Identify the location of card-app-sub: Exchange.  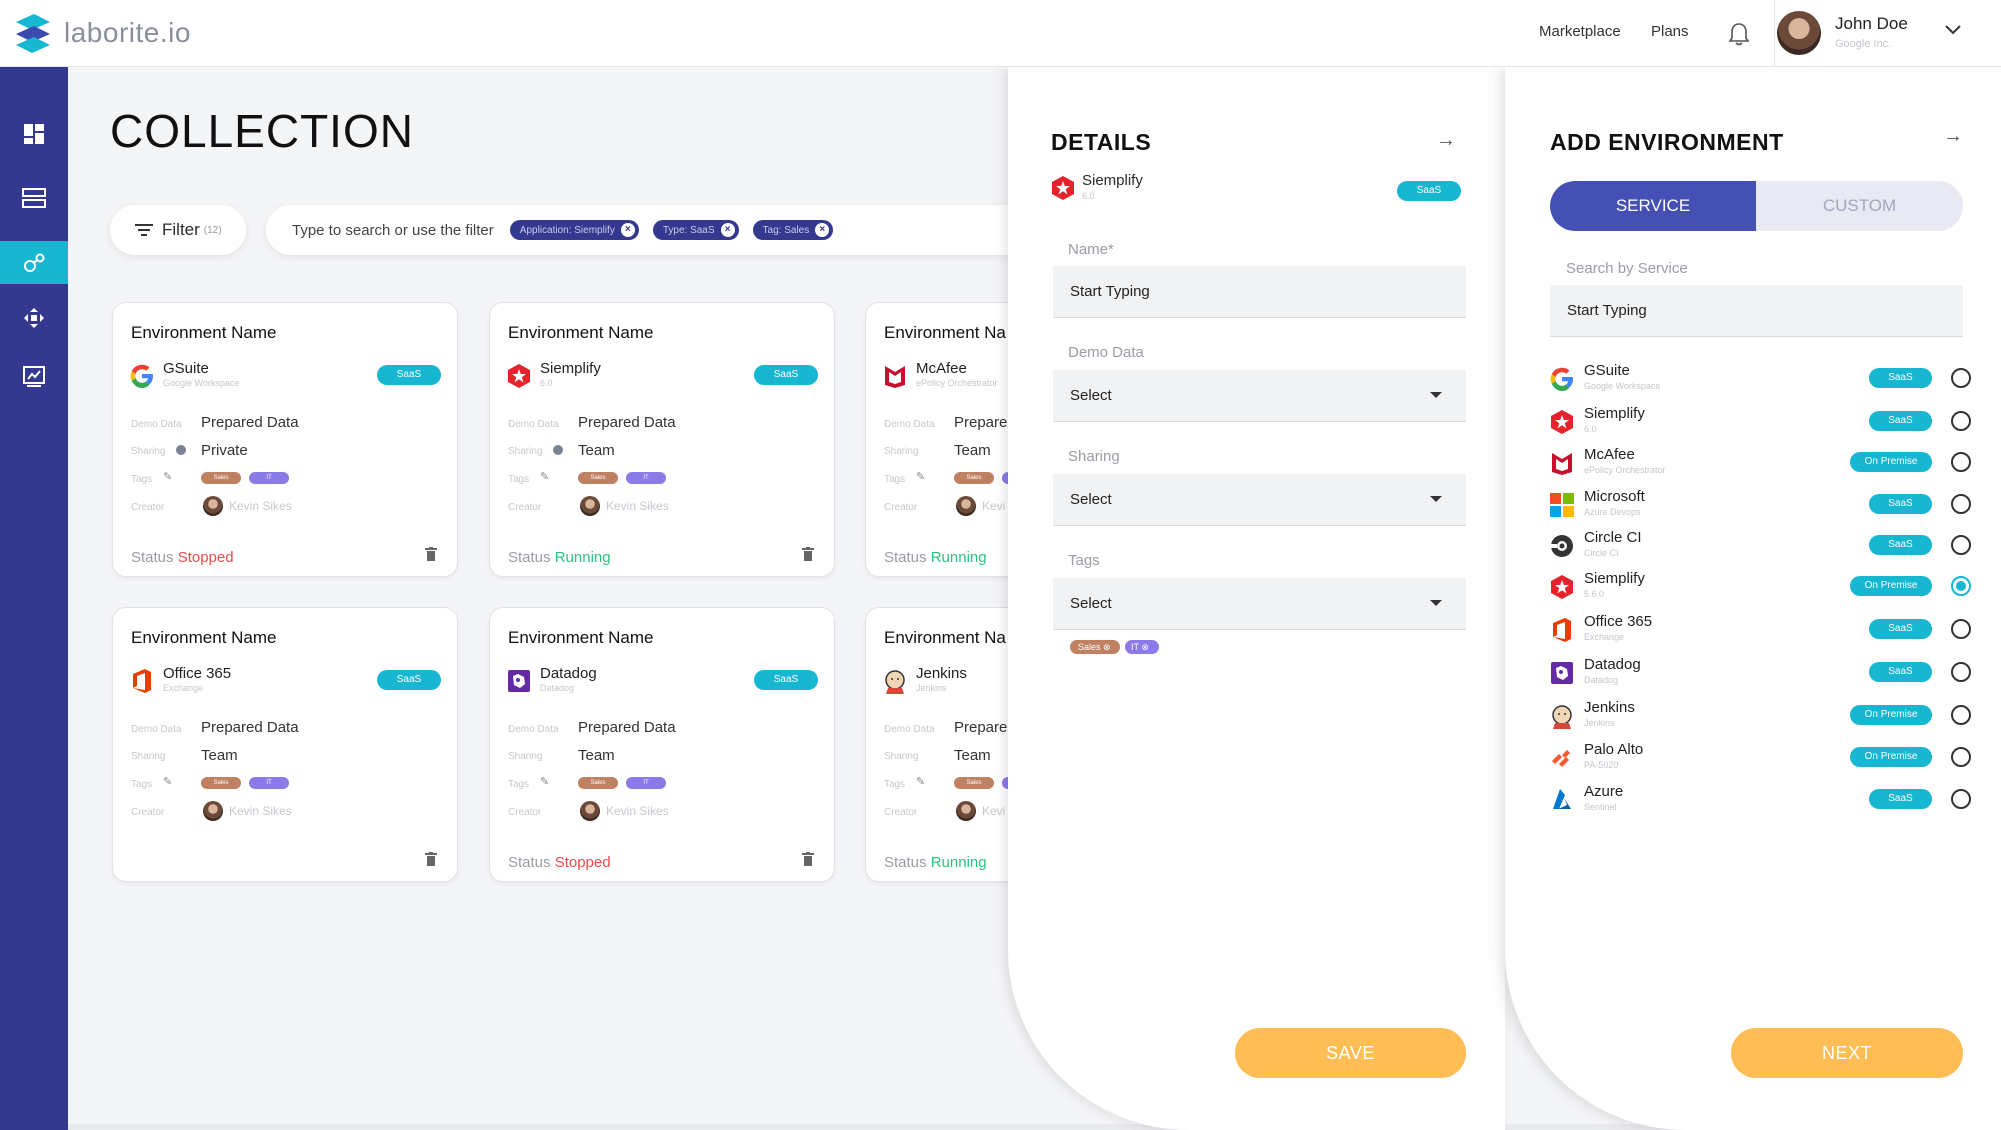
(183, 688).